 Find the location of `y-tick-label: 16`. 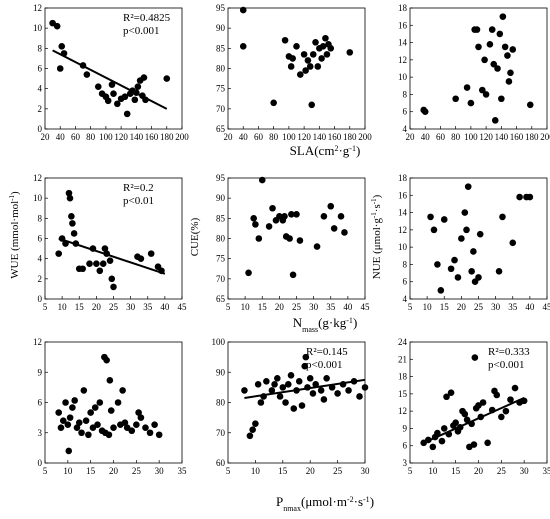

y-tick-label: 16 is located at coordinates (403, 195).